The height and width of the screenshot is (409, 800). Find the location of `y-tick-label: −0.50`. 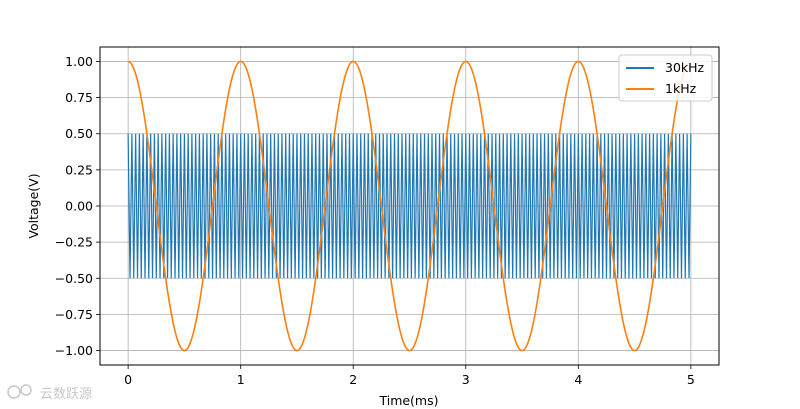

y-tick-label: −0.50 is located at coordinates (74, 278).